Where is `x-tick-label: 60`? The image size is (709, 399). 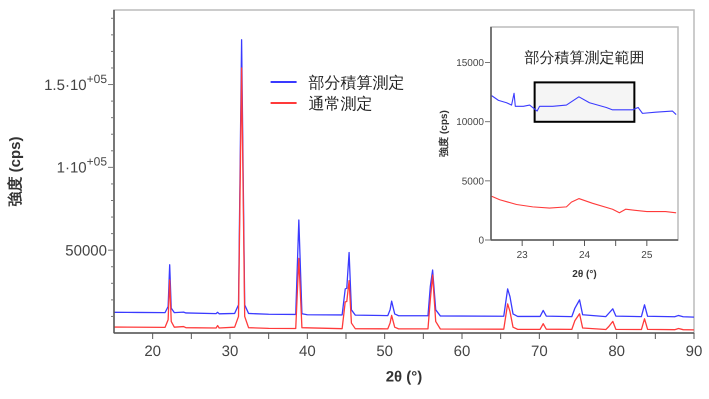
x-tick-label: 60 is located at coordinates (462, 351).